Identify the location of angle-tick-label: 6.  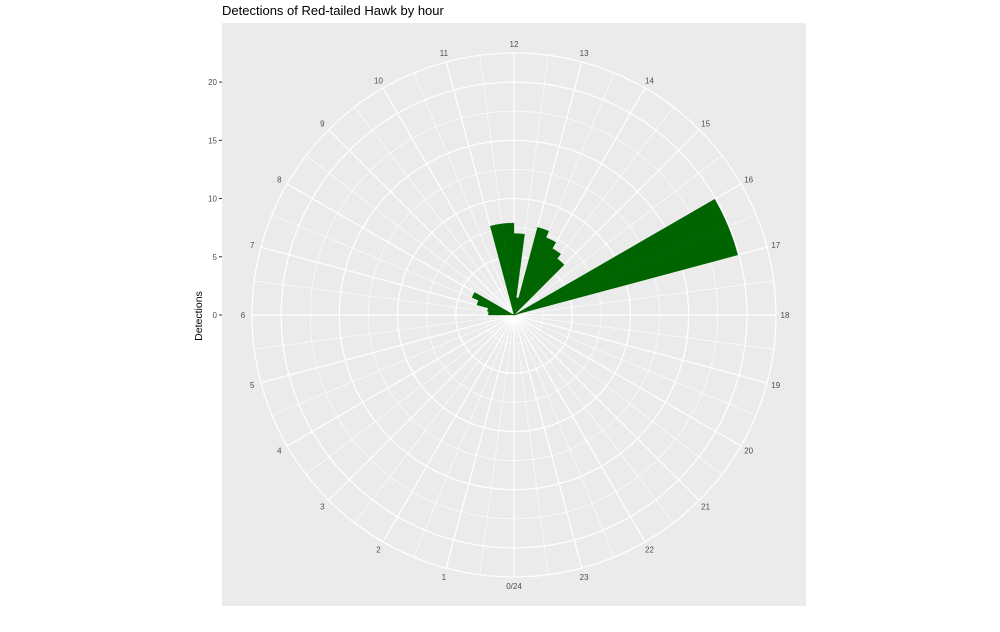
(243, 315).